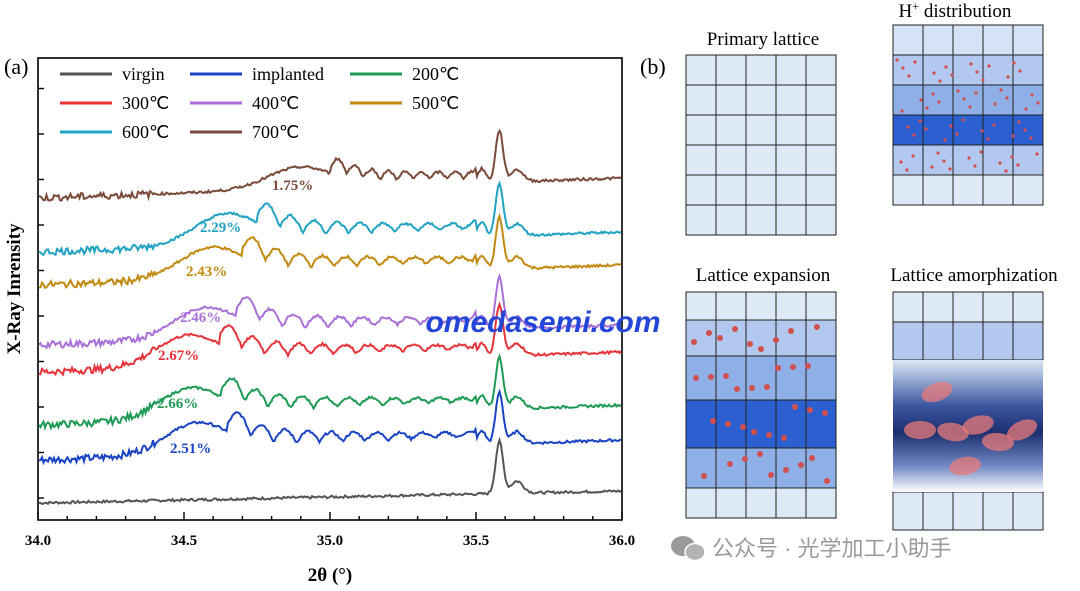  I want to click on legend-label-600: 600℃, so click(145, 132).